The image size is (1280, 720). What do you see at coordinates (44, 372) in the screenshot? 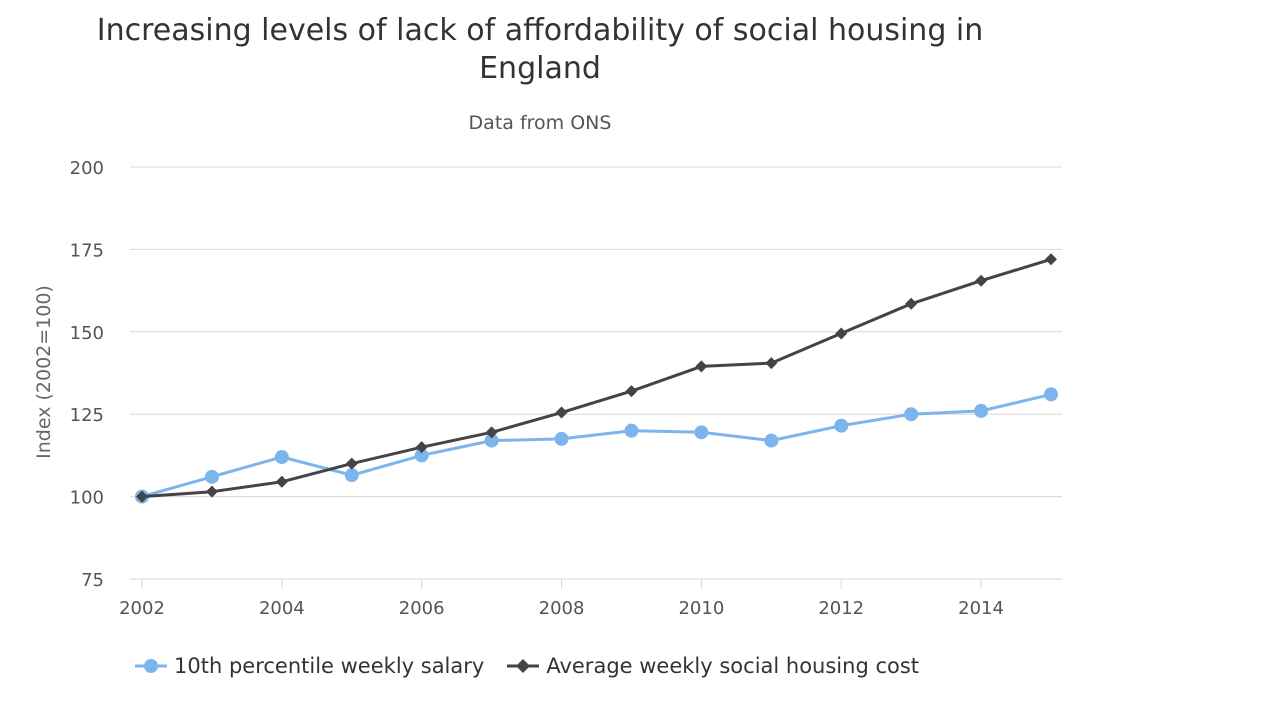
I see `y-axis-label: Index (2002=100)` at bounding box center [44, 372].